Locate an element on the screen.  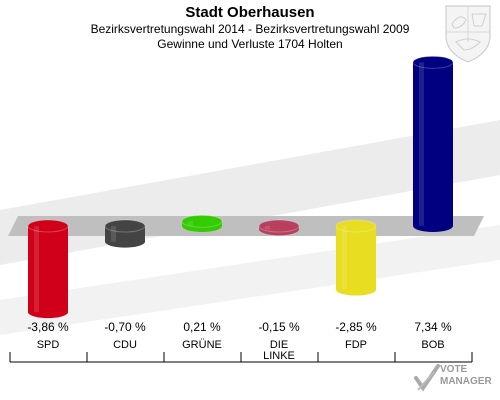
coat-of-arms-icon is located at coordinates (468, 34).